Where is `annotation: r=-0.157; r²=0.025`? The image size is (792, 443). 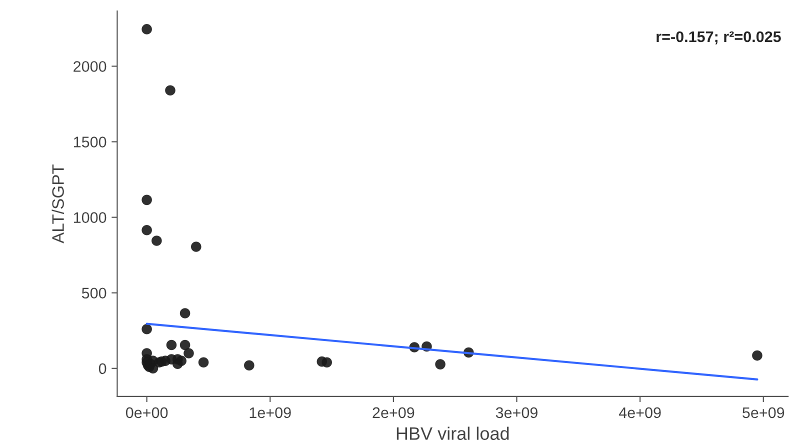 annotation: r=-0.157; r²=0.025 is located at coordinates (718, 37).